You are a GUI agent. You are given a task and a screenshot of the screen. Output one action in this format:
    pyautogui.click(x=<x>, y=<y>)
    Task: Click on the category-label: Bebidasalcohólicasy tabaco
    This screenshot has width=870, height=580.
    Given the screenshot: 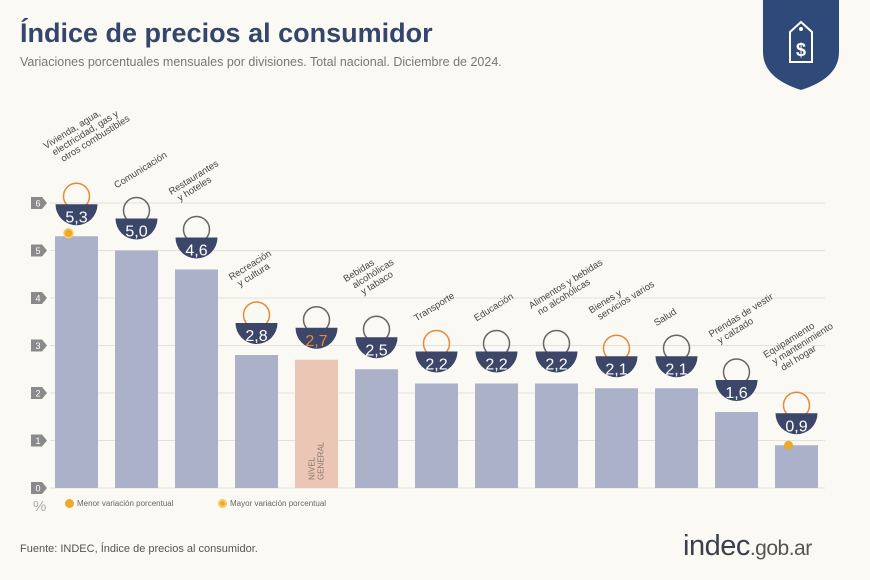 What is the action you would take?
    pyautogui.click(x=372, y=274)
    